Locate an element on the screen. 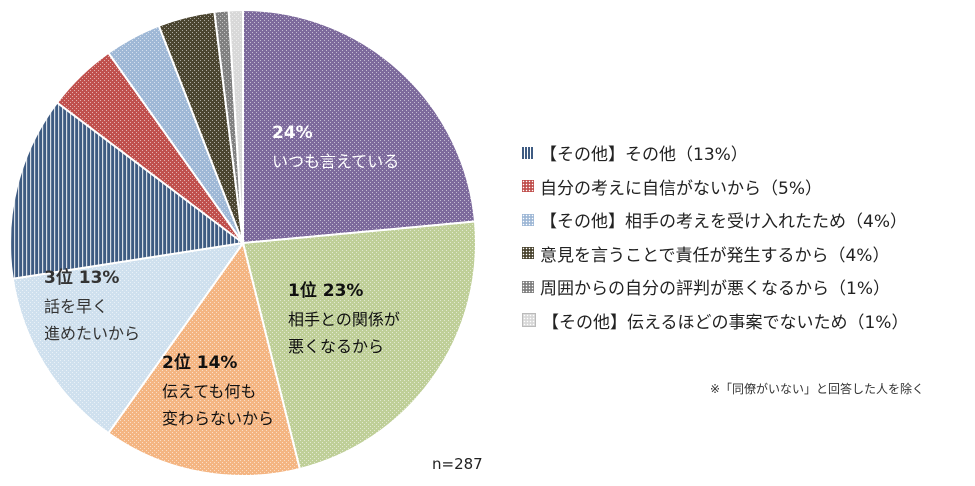 The image size is (975, 486). legend-item: 【その他】伝えるほどの事案でないため（1%） is located at coordinates (715, 321).